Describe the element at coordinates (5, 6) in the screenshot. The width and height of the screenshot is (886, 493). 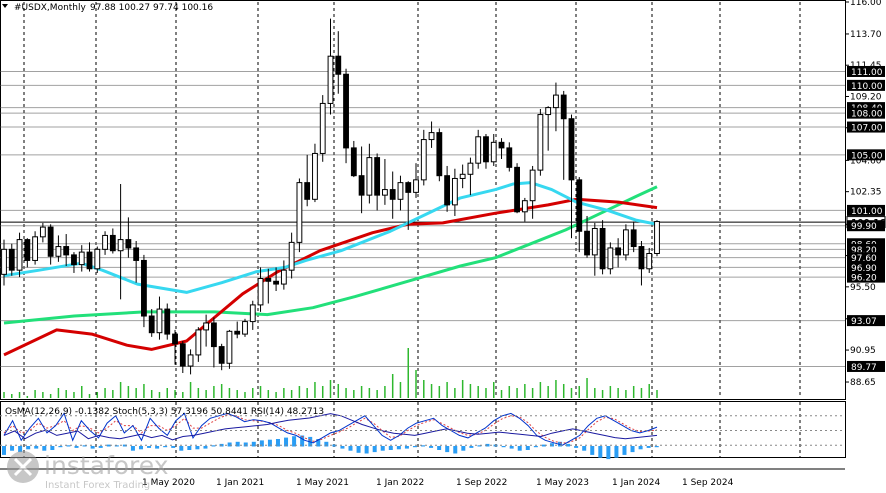
I see `dropdown-triangle-icon` at that location.